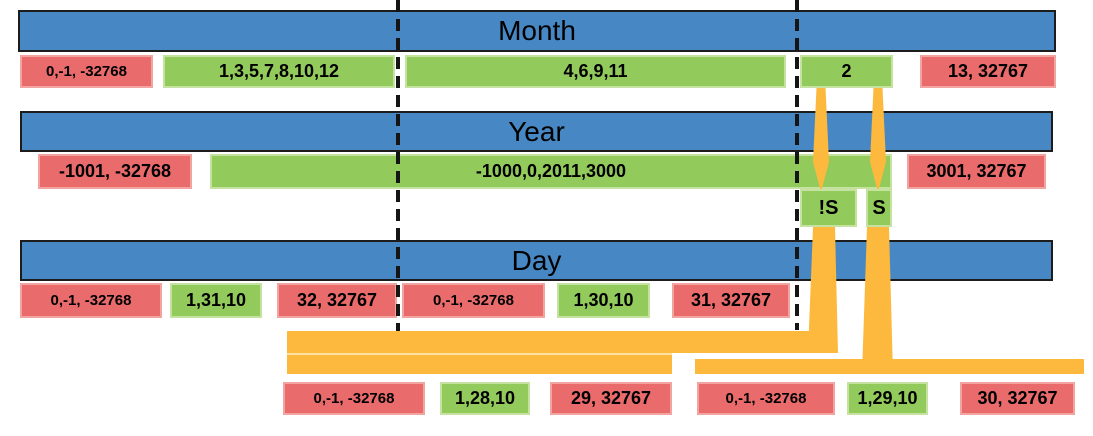 This screenshot has width=1093, height=436. What do you see at coordinates (551, 171) in the screenshot?
I see `year-valid-partition: -1000,0,2011,3000` at bounding box center [551, 171].